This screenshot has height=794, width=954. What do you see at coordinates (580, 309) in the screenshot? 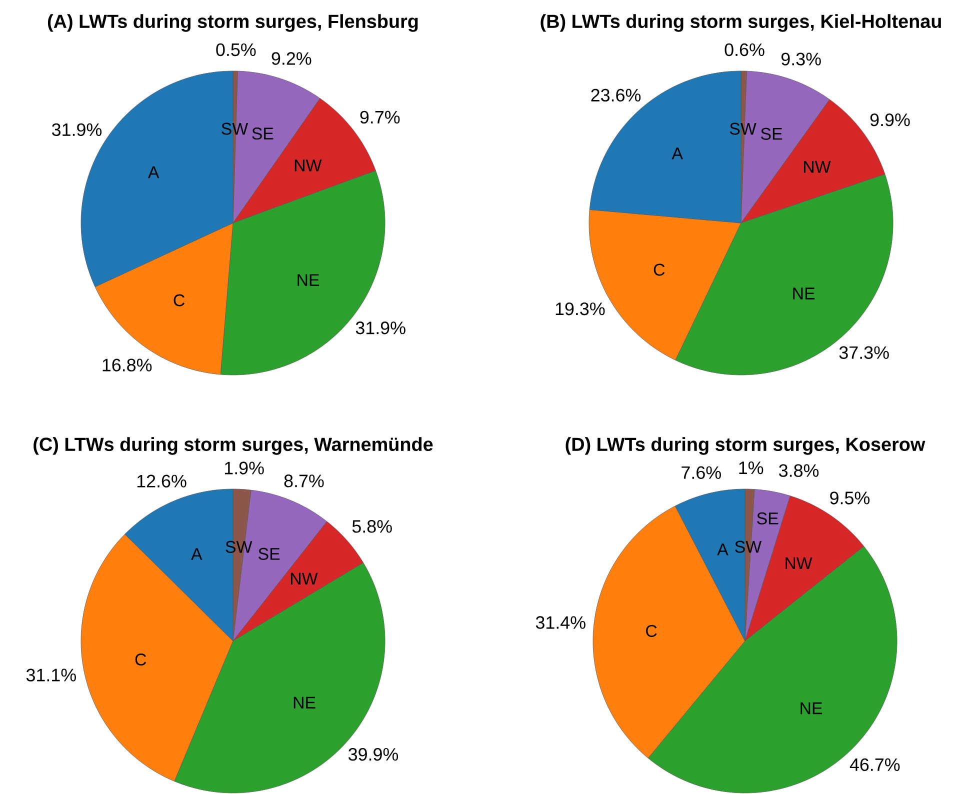
I see `data-label: 19.3%` at bounding box center [580, 309].